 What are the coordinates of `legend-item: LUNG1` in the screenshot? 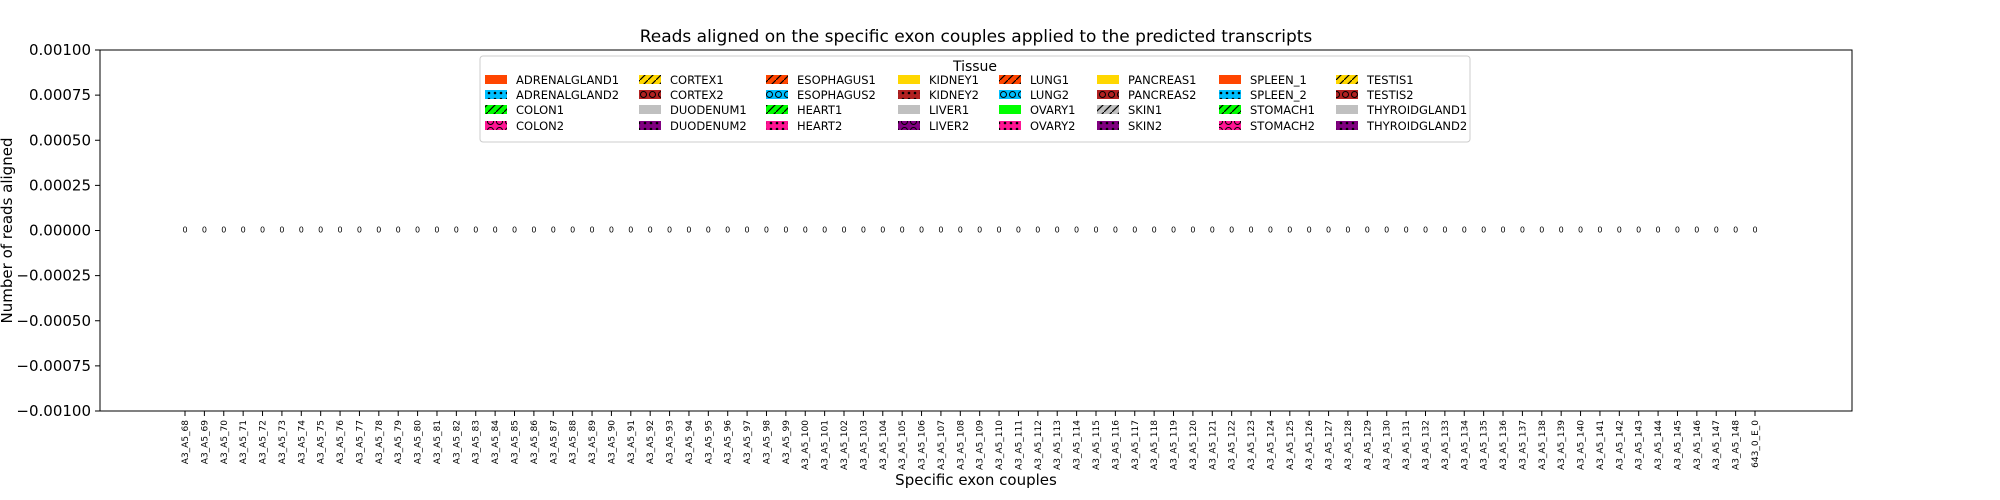 It's located at (1034, 80).